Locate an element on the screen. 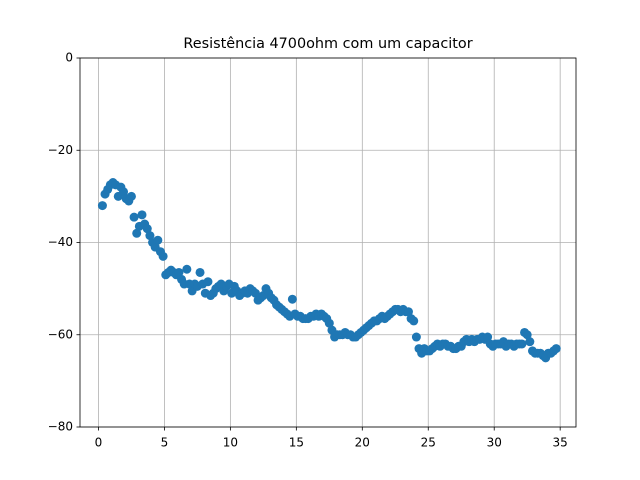  x-tick-label: 15 is located at coordinates (296, 443).